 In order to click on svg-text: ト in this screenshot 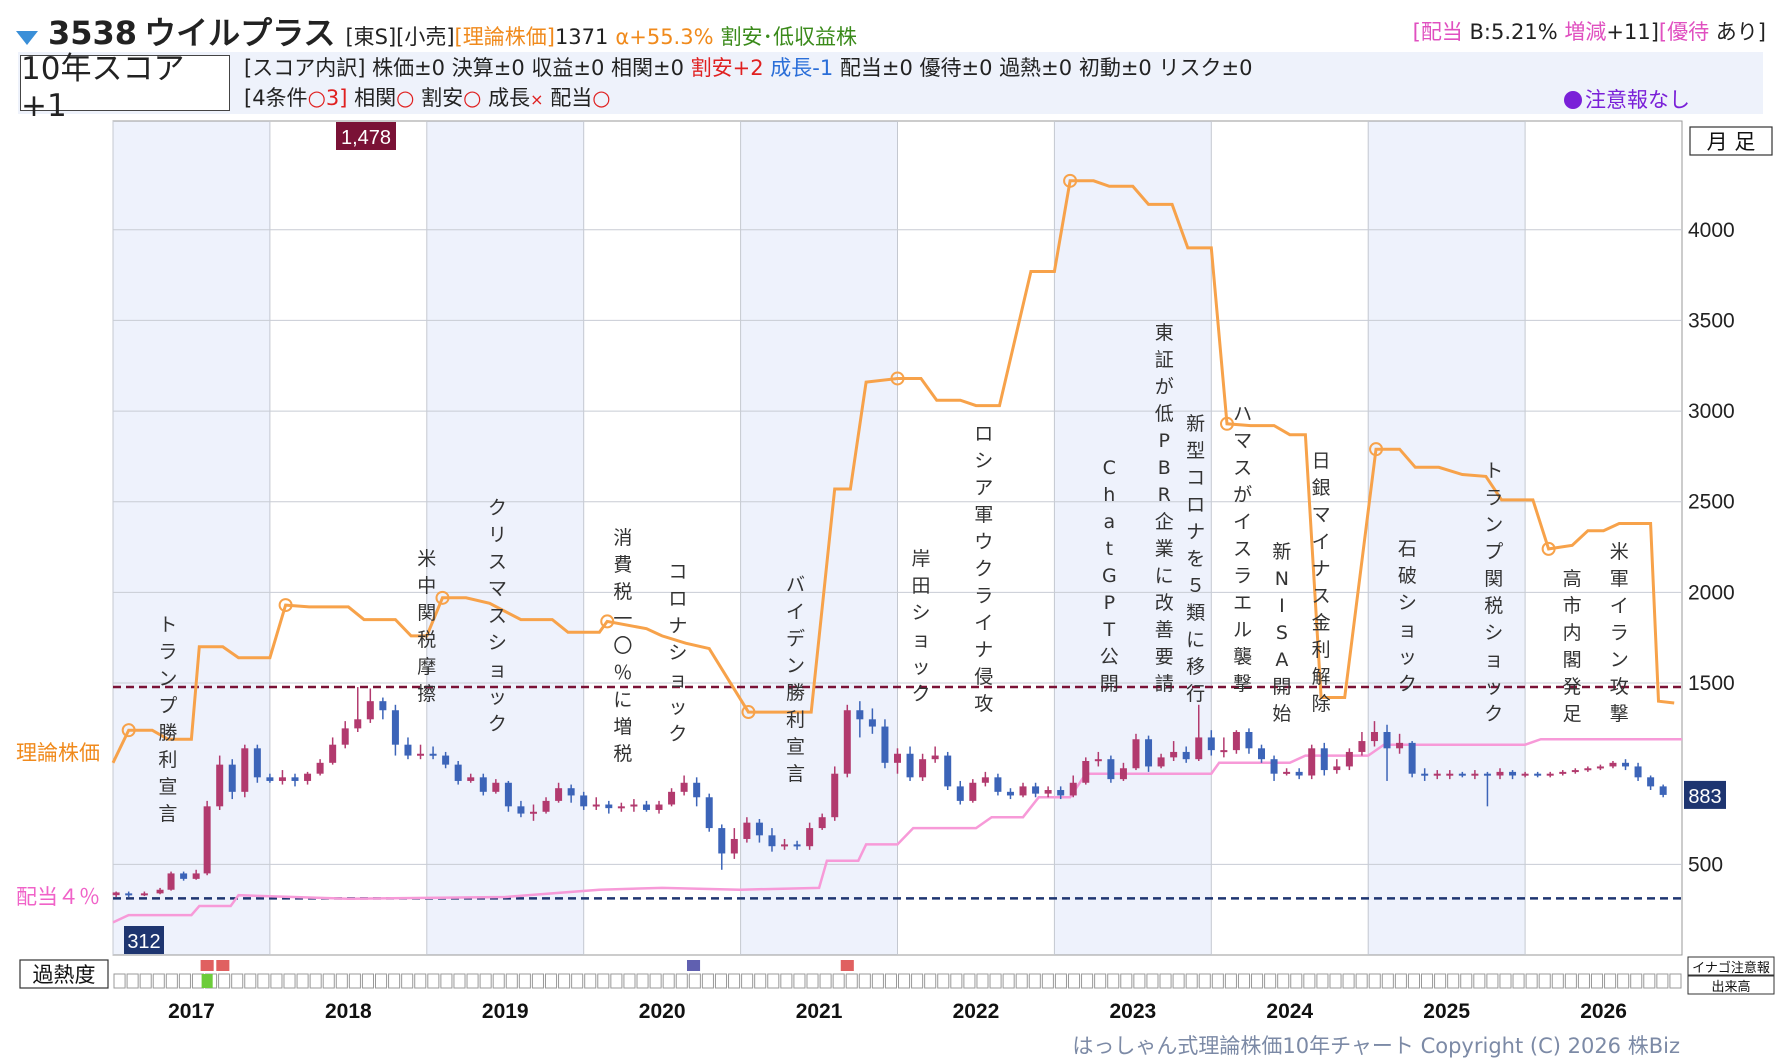, I will do `click(167, 625)`.